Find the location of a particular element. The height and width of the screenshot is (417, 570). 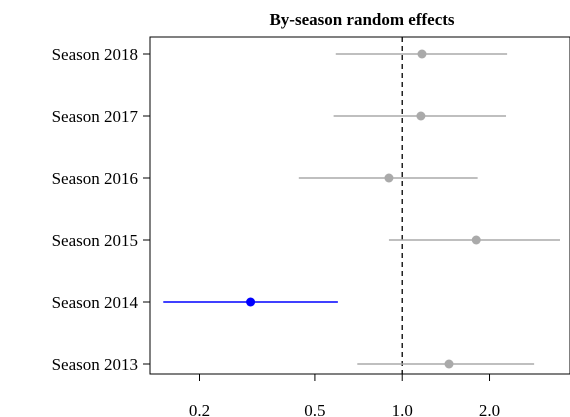

y-tick-label: Season 2015 is located at coordinates (95, 240).